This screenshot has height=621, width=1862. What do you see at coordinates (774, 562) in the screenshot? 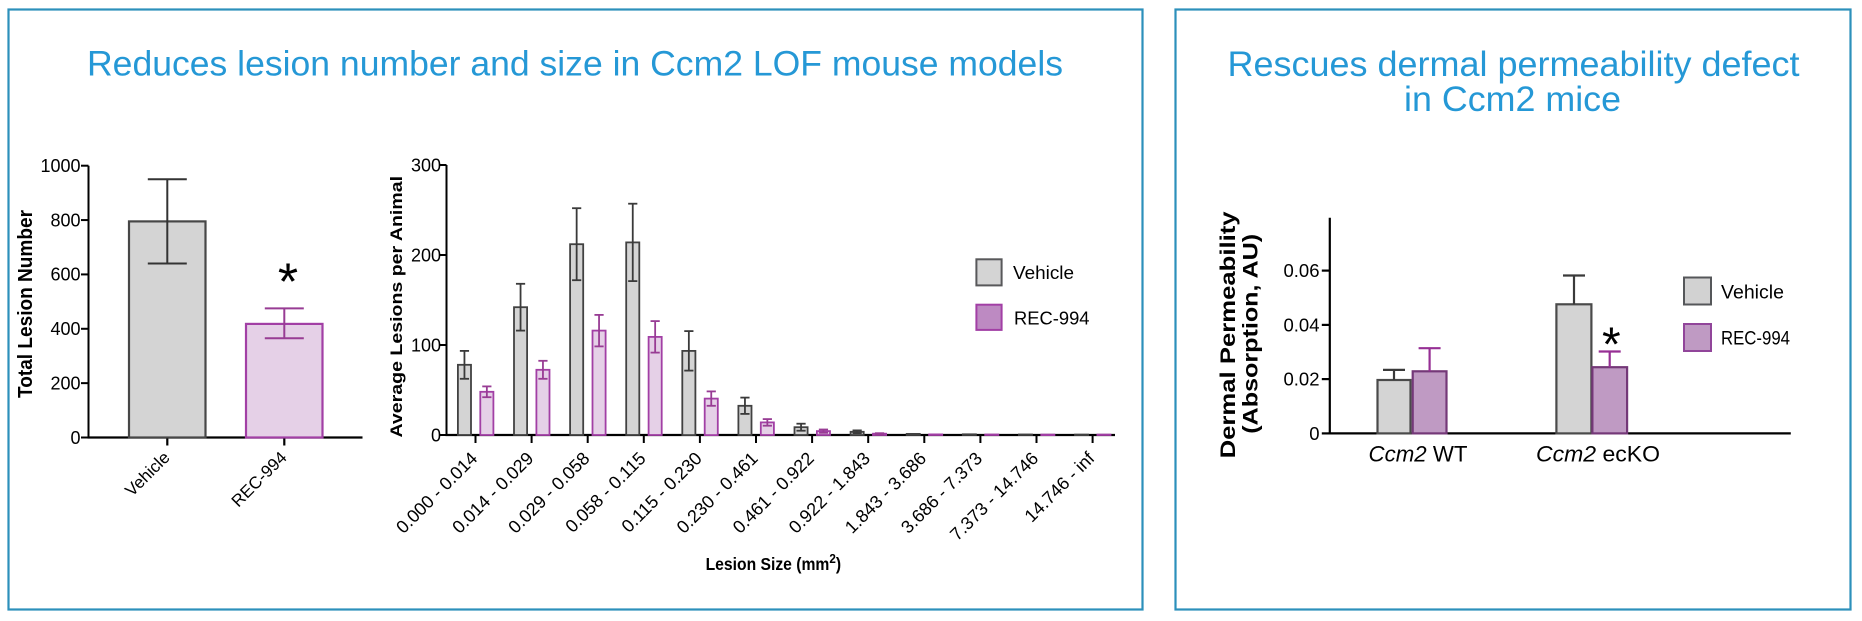
I see `svg-text: Lesion Size (mm2)` at bounding box center [774, 562].